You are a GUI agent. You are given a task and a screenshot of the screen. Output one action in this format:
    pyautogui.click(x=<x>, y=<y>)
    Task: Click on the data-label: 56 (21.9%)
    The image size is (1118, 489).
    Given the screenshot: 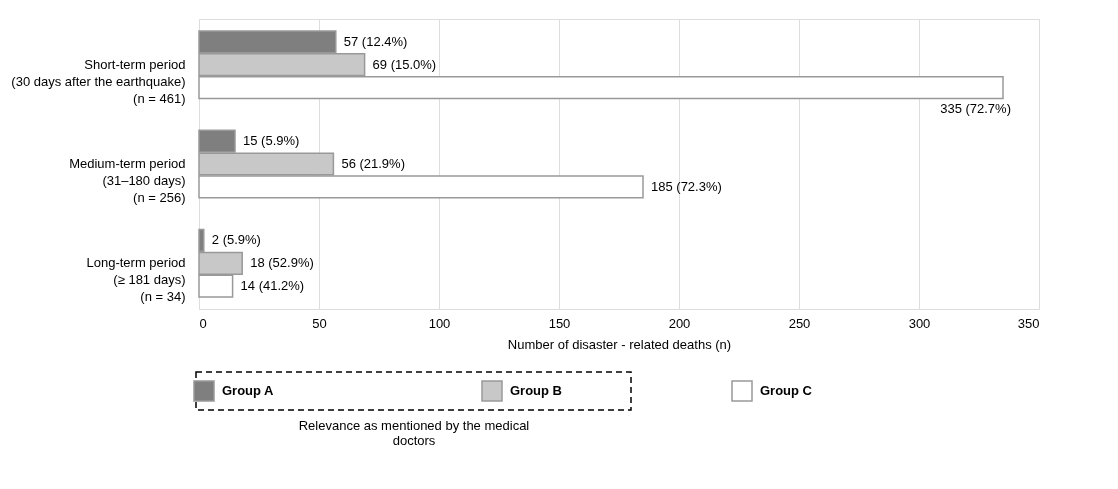 What is the action you would take?
    pyautogui.click(x=373, y=163)
    